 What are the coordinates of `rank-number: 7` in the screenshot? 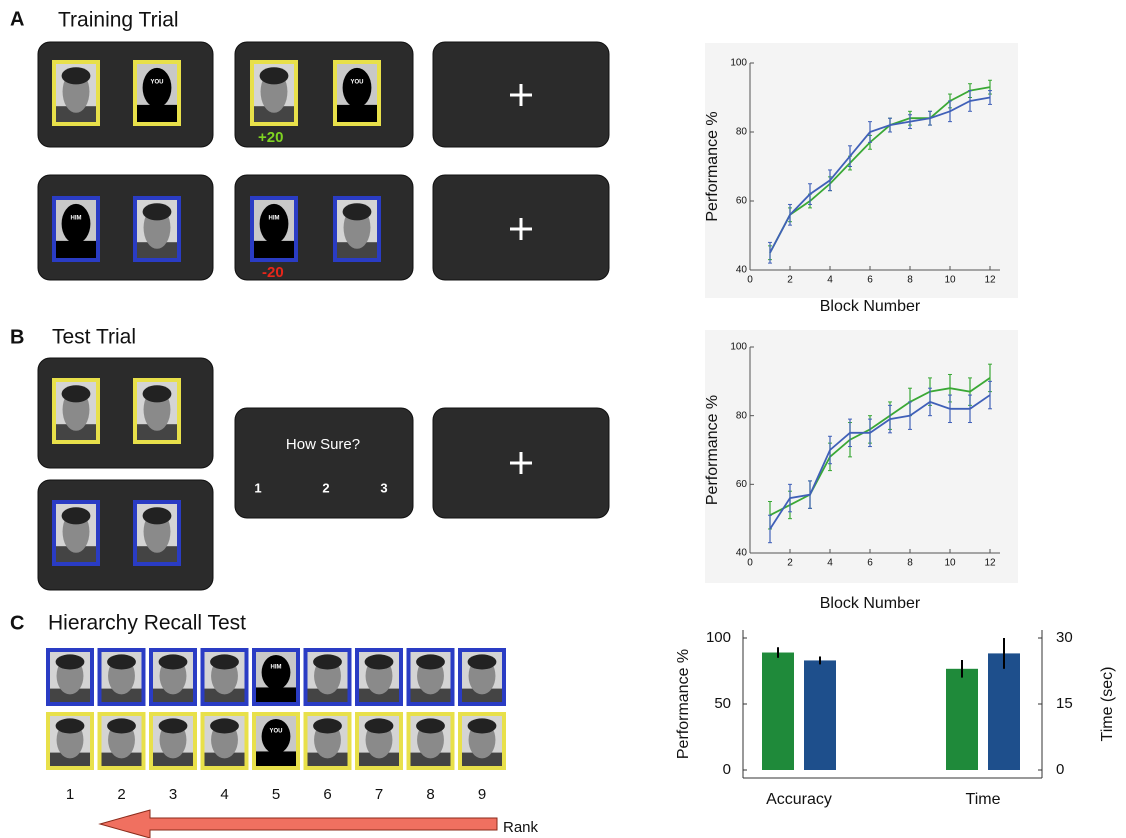 It's located at (379, 794).